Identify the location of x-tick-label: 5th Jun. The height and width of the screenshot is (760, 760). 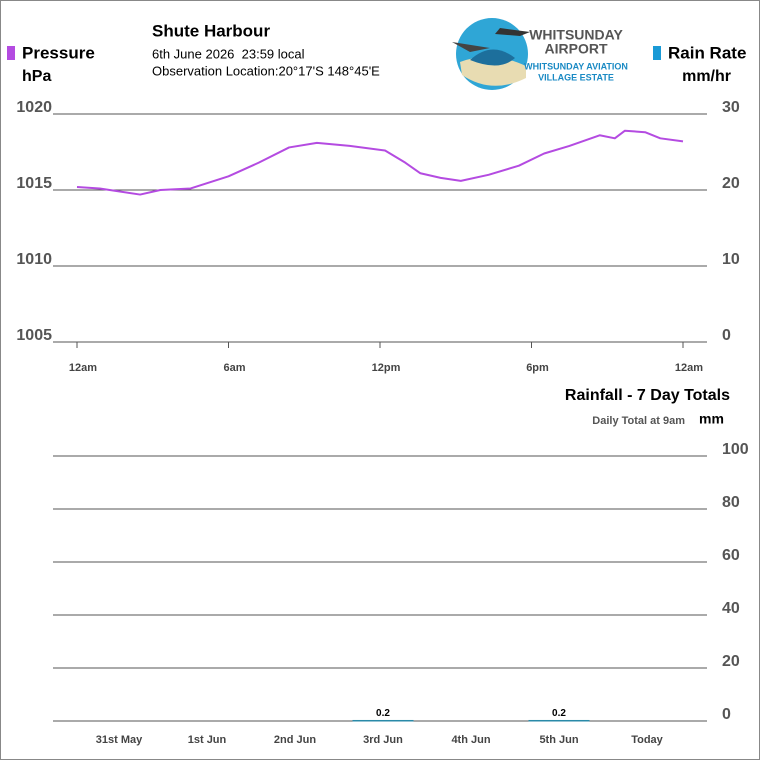
(558, 740).